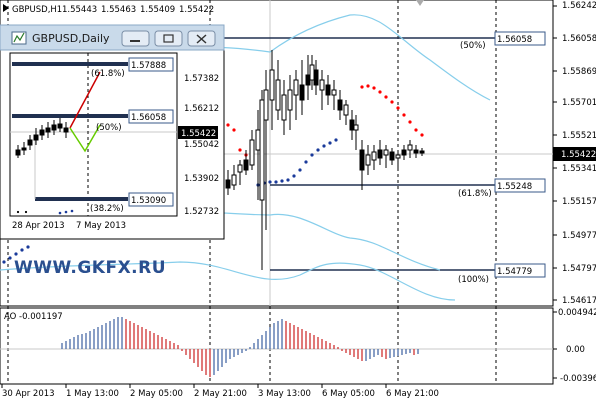 Image resolution: width=596 pixels, height=400 pixels. I want to click on inset-fib-percent: (38.2%), so click(107, 209).